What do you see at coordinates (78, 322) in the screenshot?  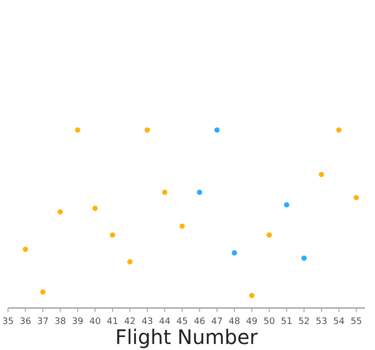 I see `x-tick-label: 39` at bounding box center [78, 322].